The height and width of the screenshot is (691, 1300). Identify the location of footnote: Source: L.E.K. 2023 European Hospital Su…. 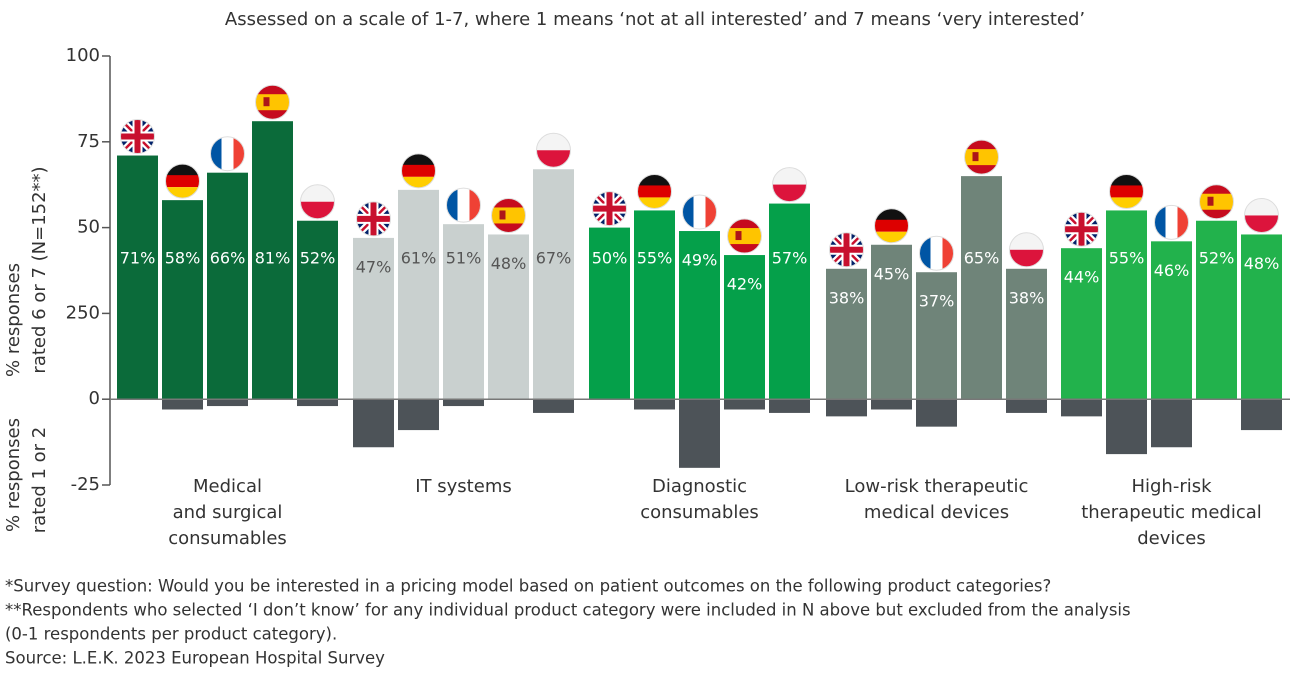
(195, 658).